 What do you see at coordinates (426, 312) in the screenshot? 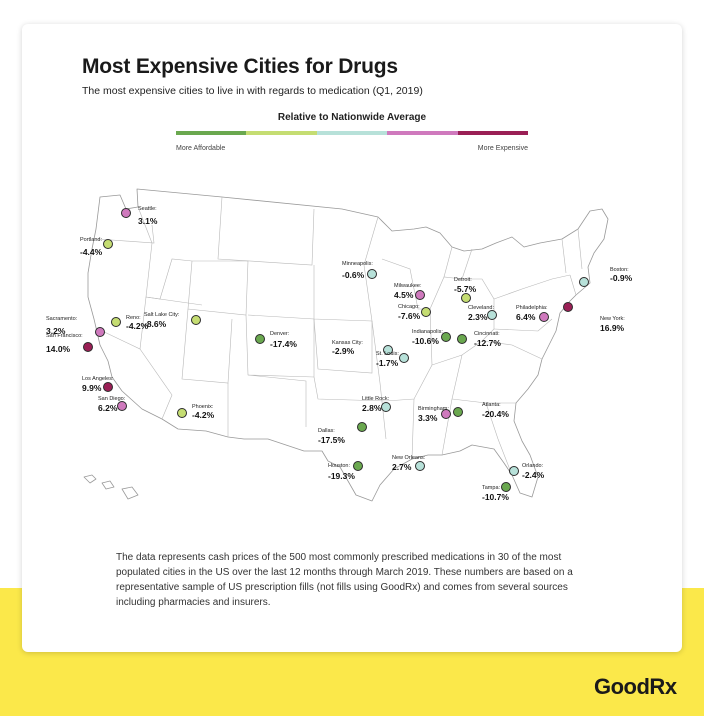
I see `city-marker-chicago` at bounding box center [426, 312].